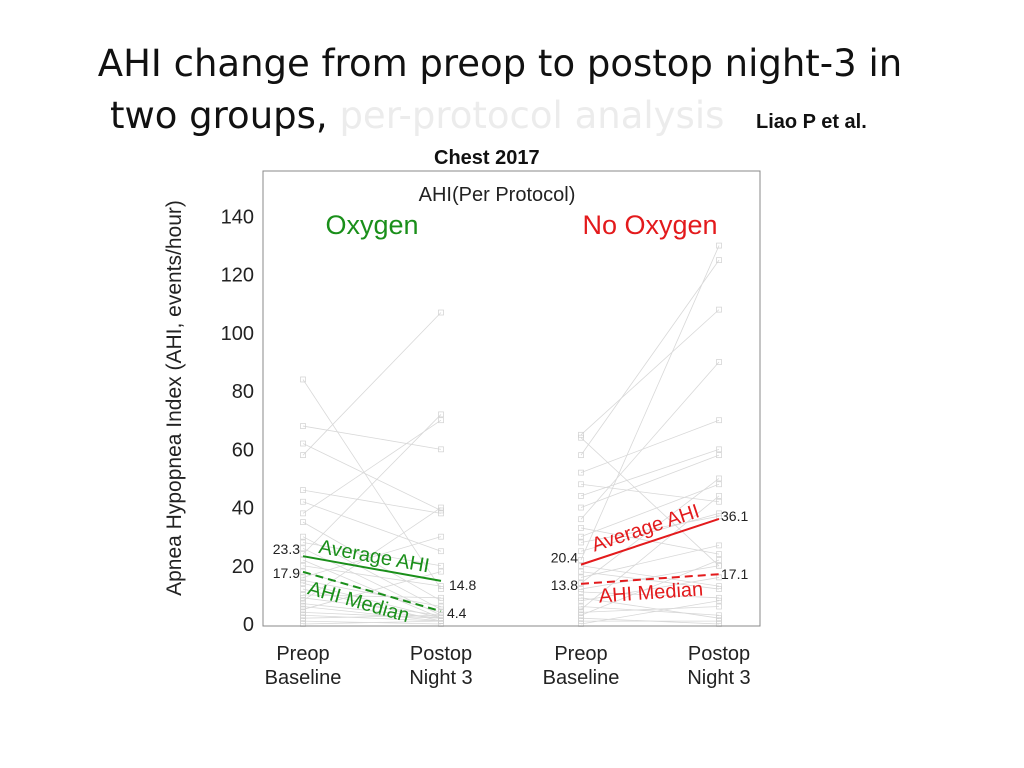 This screenshot has width=1024, height=768. Describe the element at coordinates (237, 334) in the screenshot. I see `y-tick-label: 100` at that location.